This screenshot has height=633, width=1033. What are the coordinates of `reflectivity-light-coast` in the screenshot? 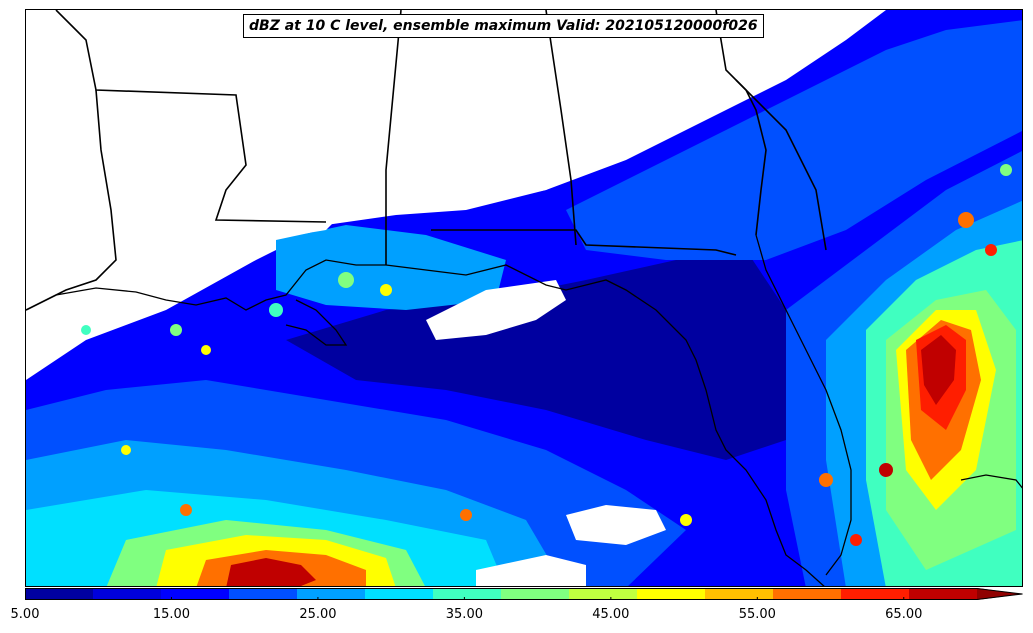 It's located at (391, 267).